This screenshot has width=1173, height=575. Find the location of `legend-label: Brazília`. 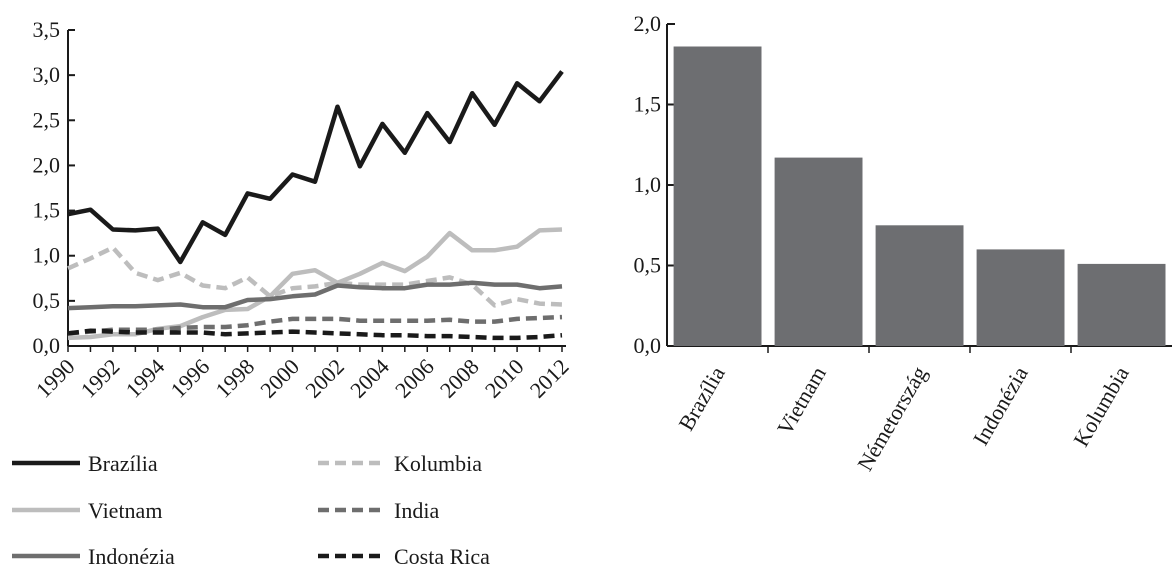

legend-label: Brazília is located at coordinates (123, 463).